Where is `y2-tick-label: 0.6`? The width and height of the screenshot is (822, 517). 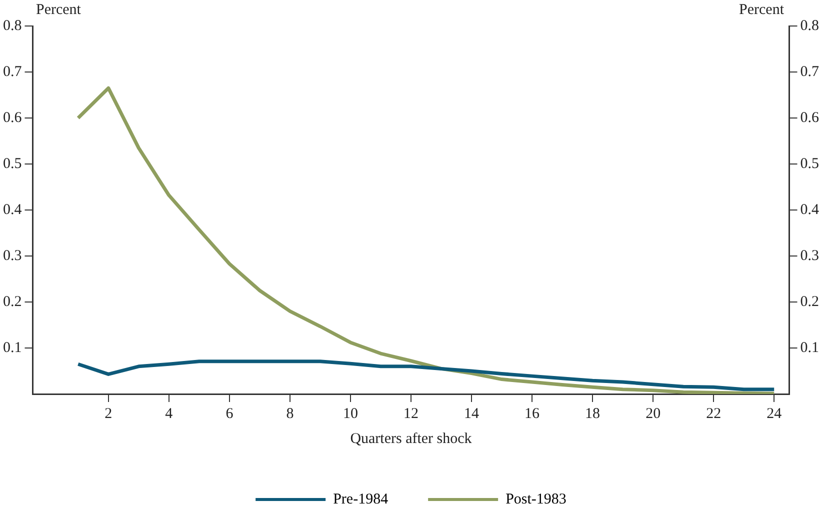 y2-tick-label: 0.6 is located at coordinates (810, 118).